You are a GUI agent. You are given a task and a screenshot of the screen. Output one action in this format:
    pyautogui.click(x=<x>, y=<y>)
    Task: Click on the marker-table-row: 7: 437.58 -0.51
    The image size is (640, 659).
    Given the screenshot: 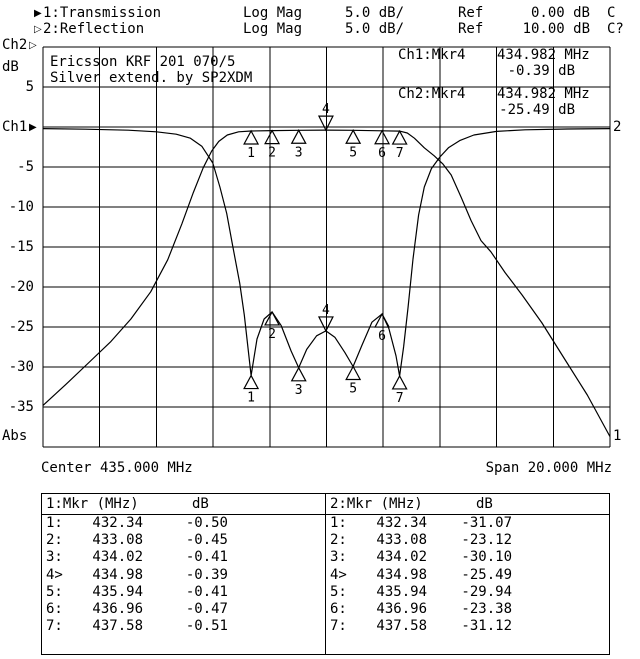 What is the action you would take?
    pyautogui.click(x=183, y=626)
    